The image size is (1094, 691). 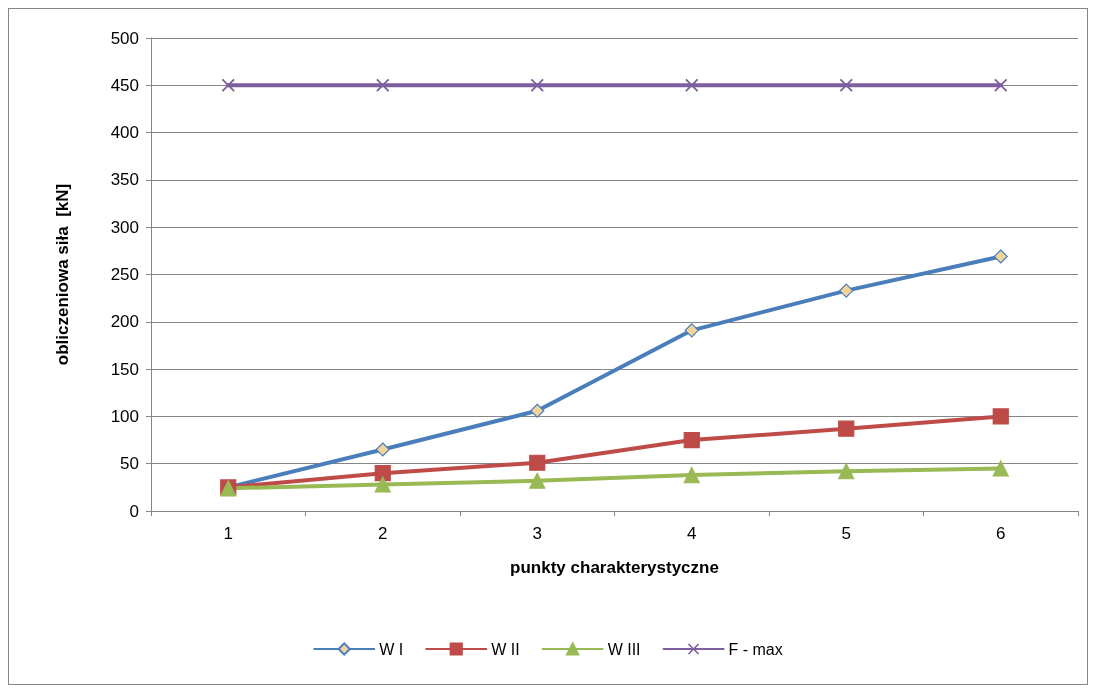 What do you see at coordinates (124, 369) in the screenshot?
I see `y-tick-label: 150` at bounding box center [124, 369].